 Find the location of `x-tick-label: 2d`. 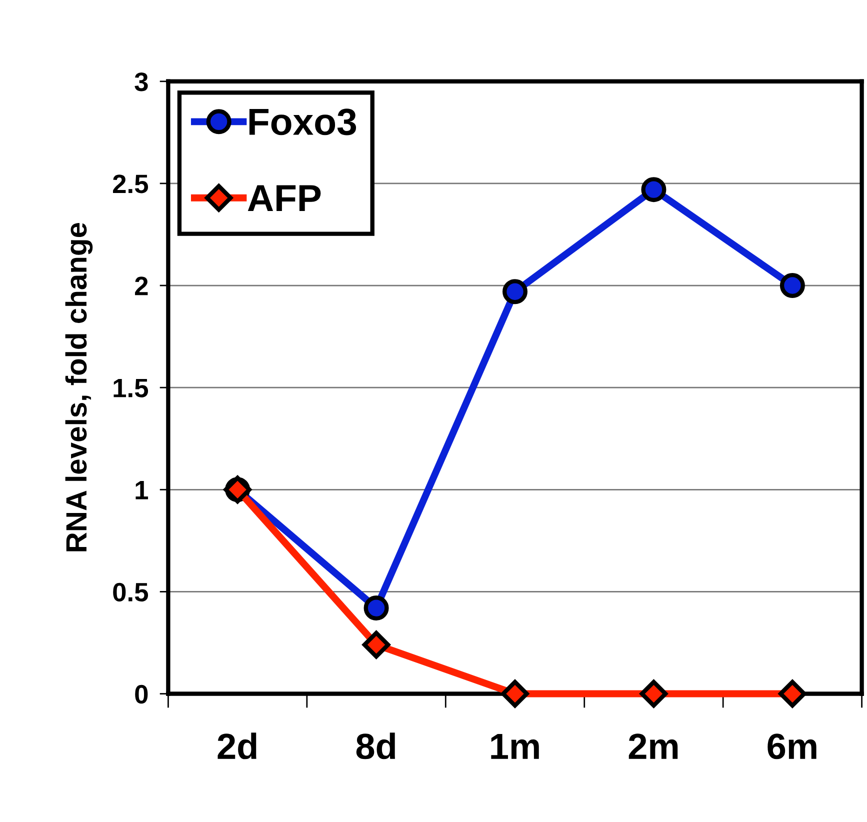

x-tick-label: 2d is located at coordinates (237, 746).